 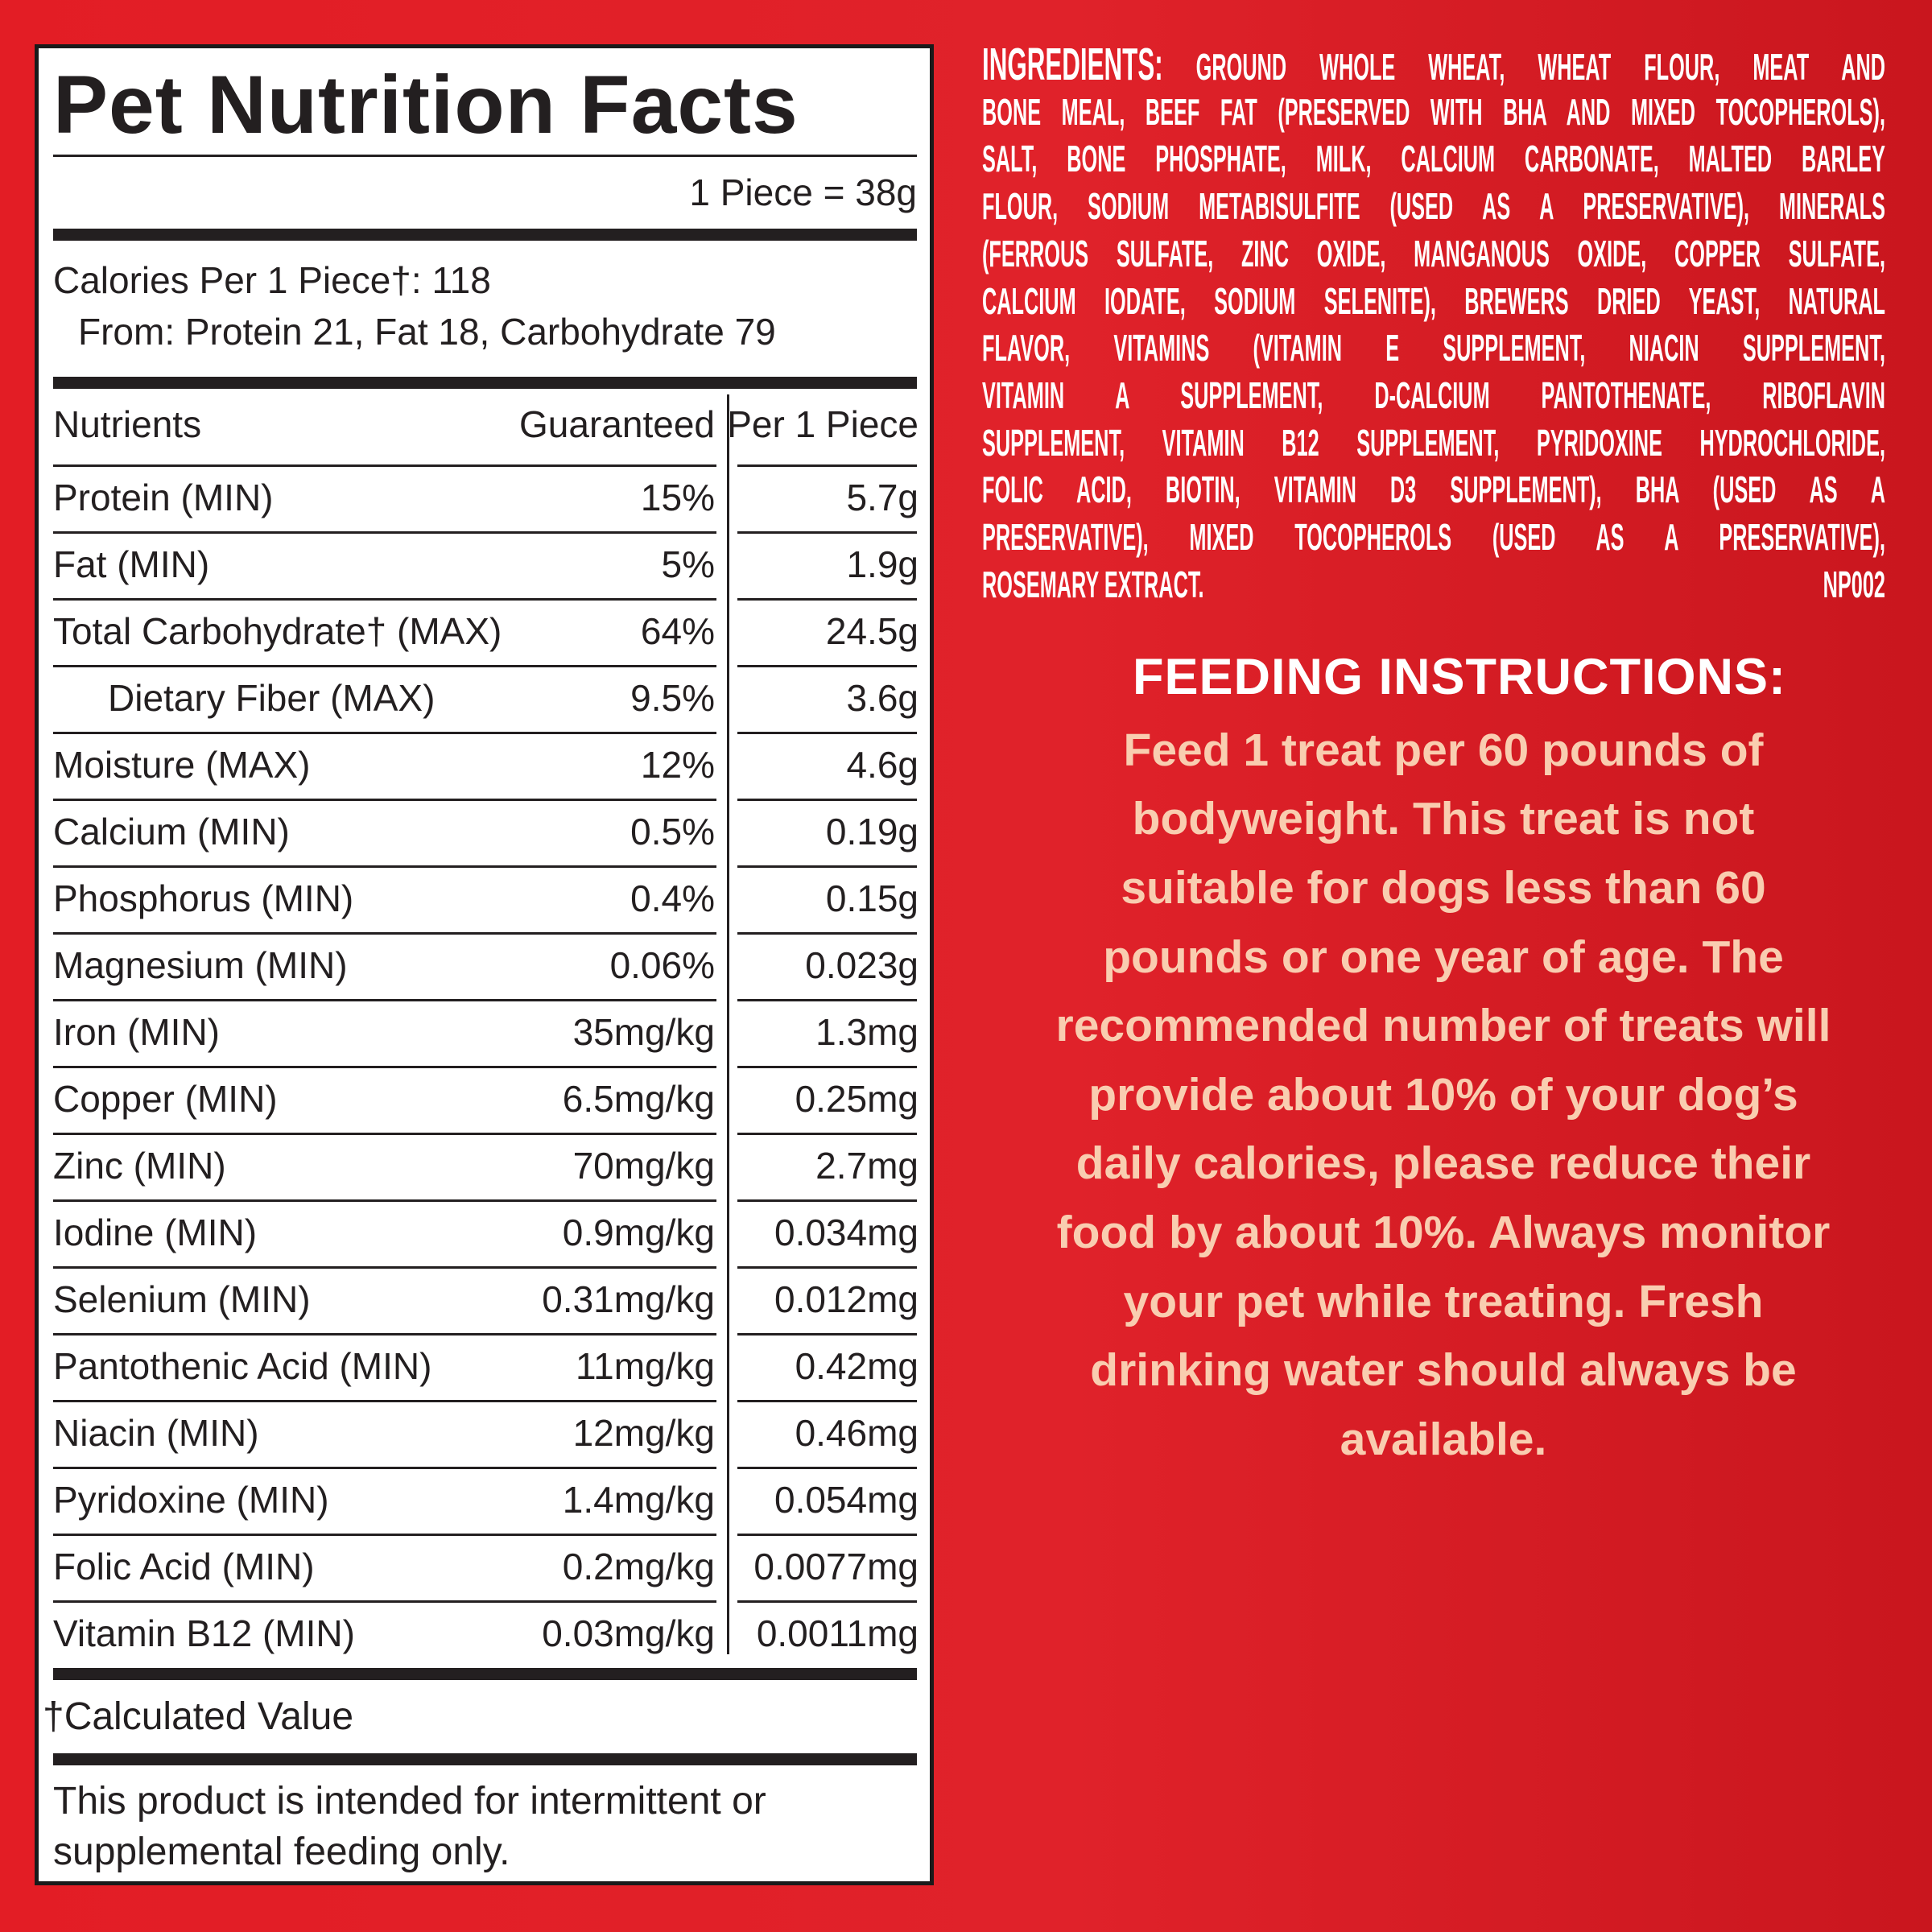 What do you see at coordinates (643, 1032) in the screenshot?
I see `guaranteed-value: 35mg/kg` at bounding box center [643, 1032].